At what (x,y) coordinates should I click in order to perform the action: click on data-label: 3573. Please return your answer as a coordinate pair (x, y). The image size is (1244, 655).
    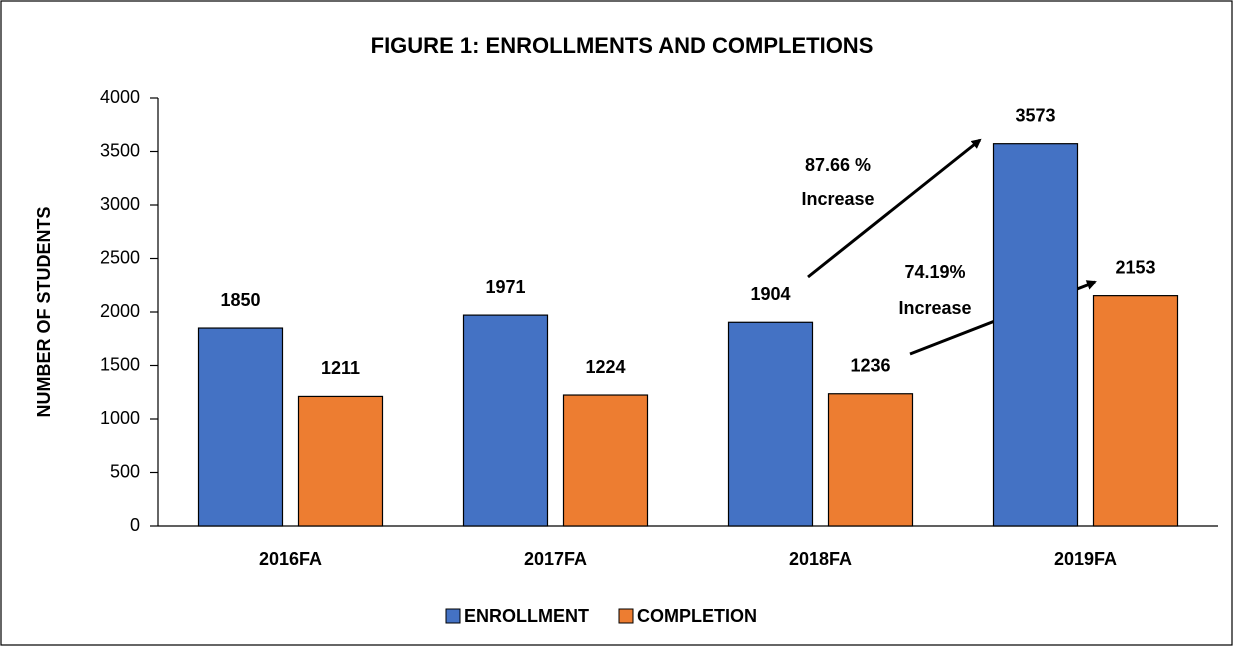
    Looking at the image, I should click on (1035, 115).